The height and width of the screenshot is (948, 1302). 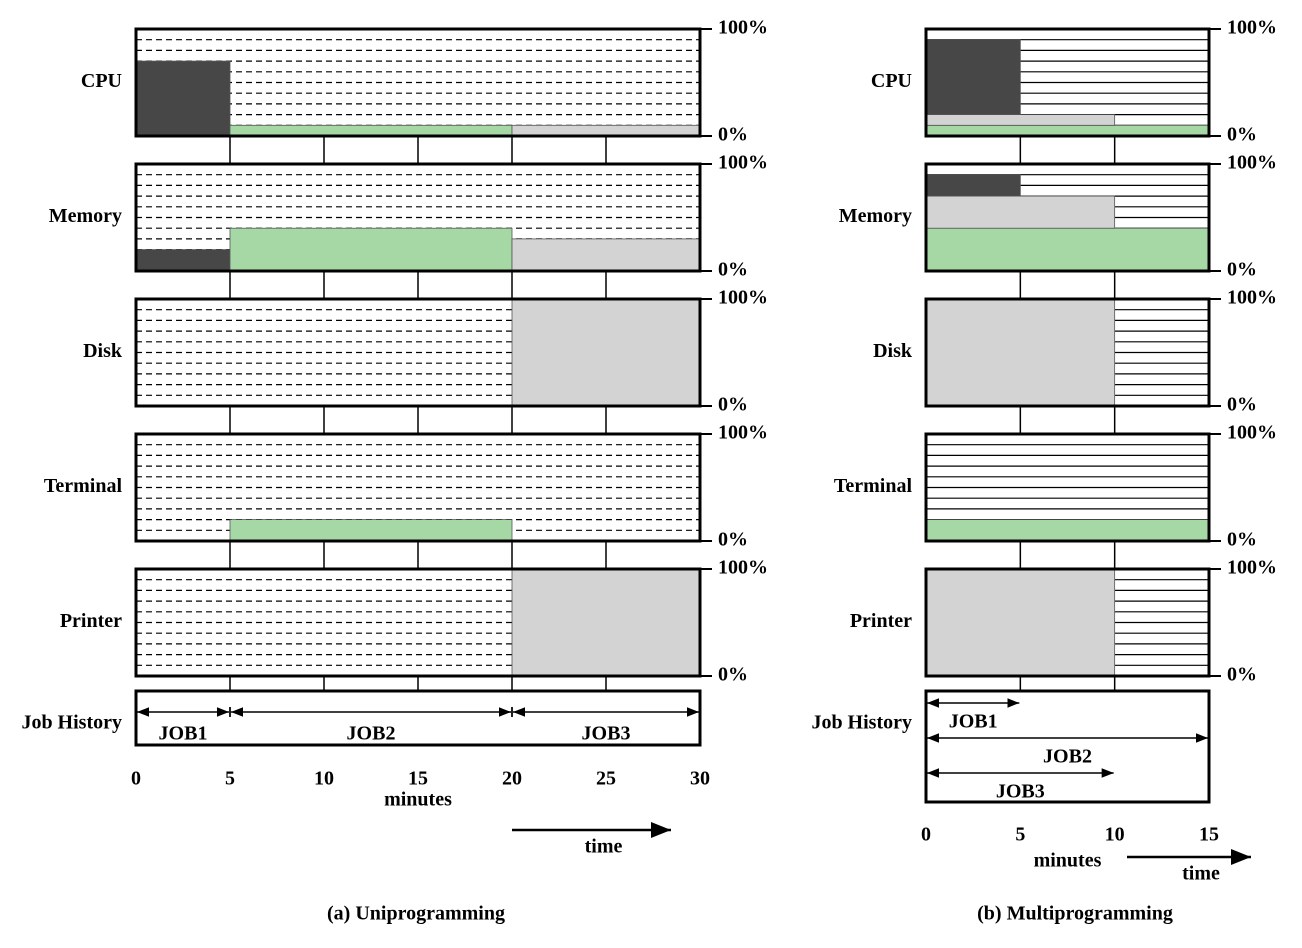 What do you see at coordinates (606, 779) in the screenshot?
I see `x-tick-label: 25` at bounding box center [606, 779].